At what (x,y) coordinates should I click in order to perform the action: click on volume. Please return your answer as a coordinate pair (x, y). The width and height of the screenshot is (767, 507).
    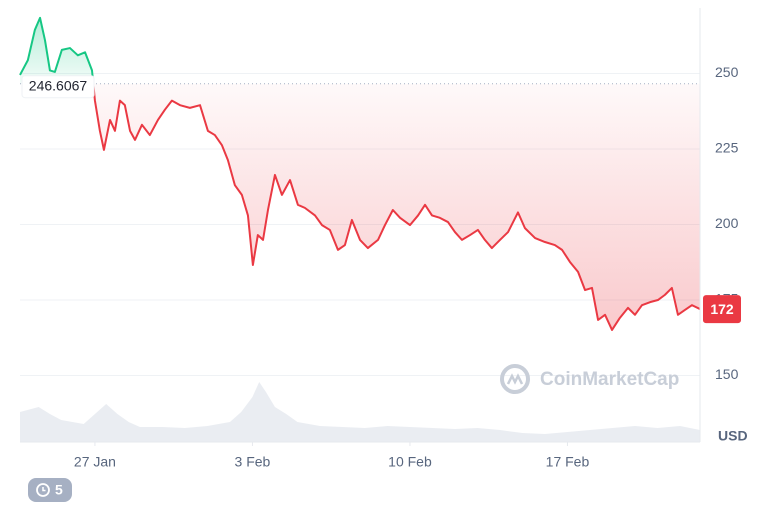
    Looking at the image, I should click on (360, 412).